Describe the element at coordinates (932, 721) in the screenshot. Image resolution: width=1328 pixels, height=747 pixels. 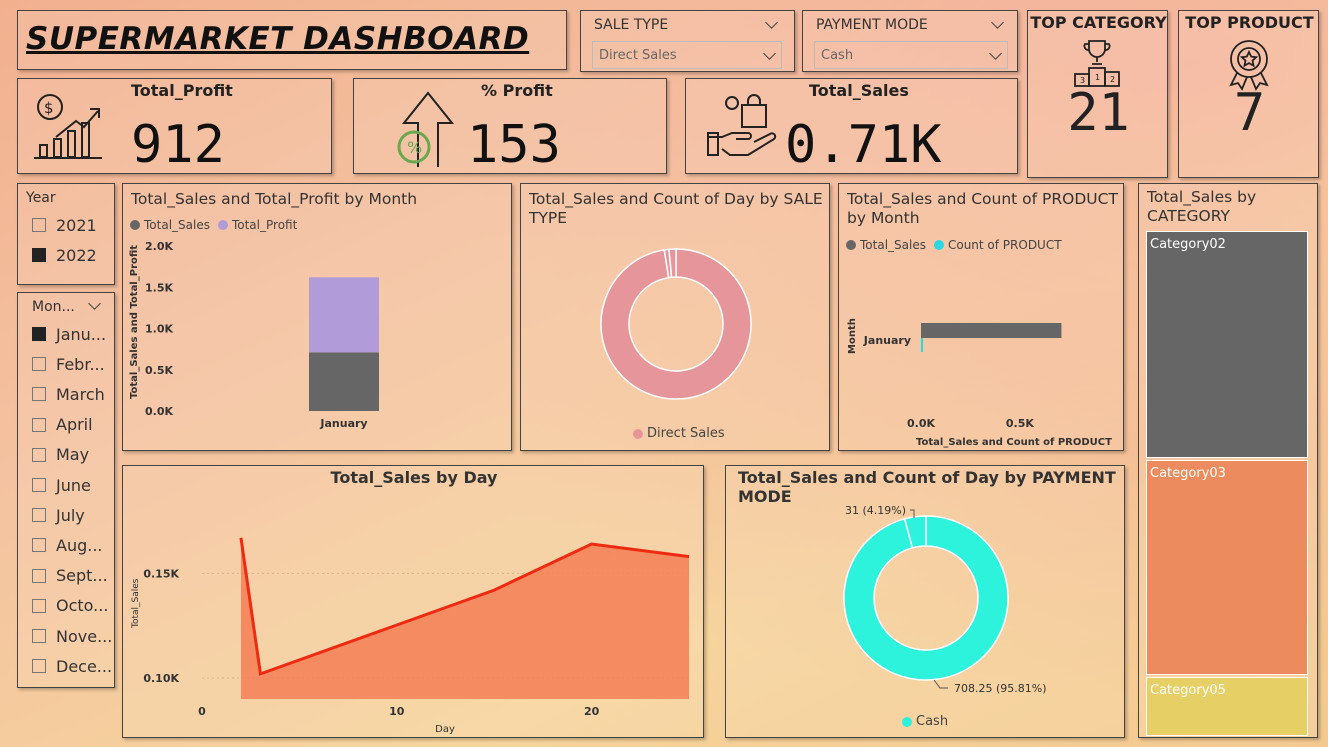
I see `legend-label: Cash` at that location.